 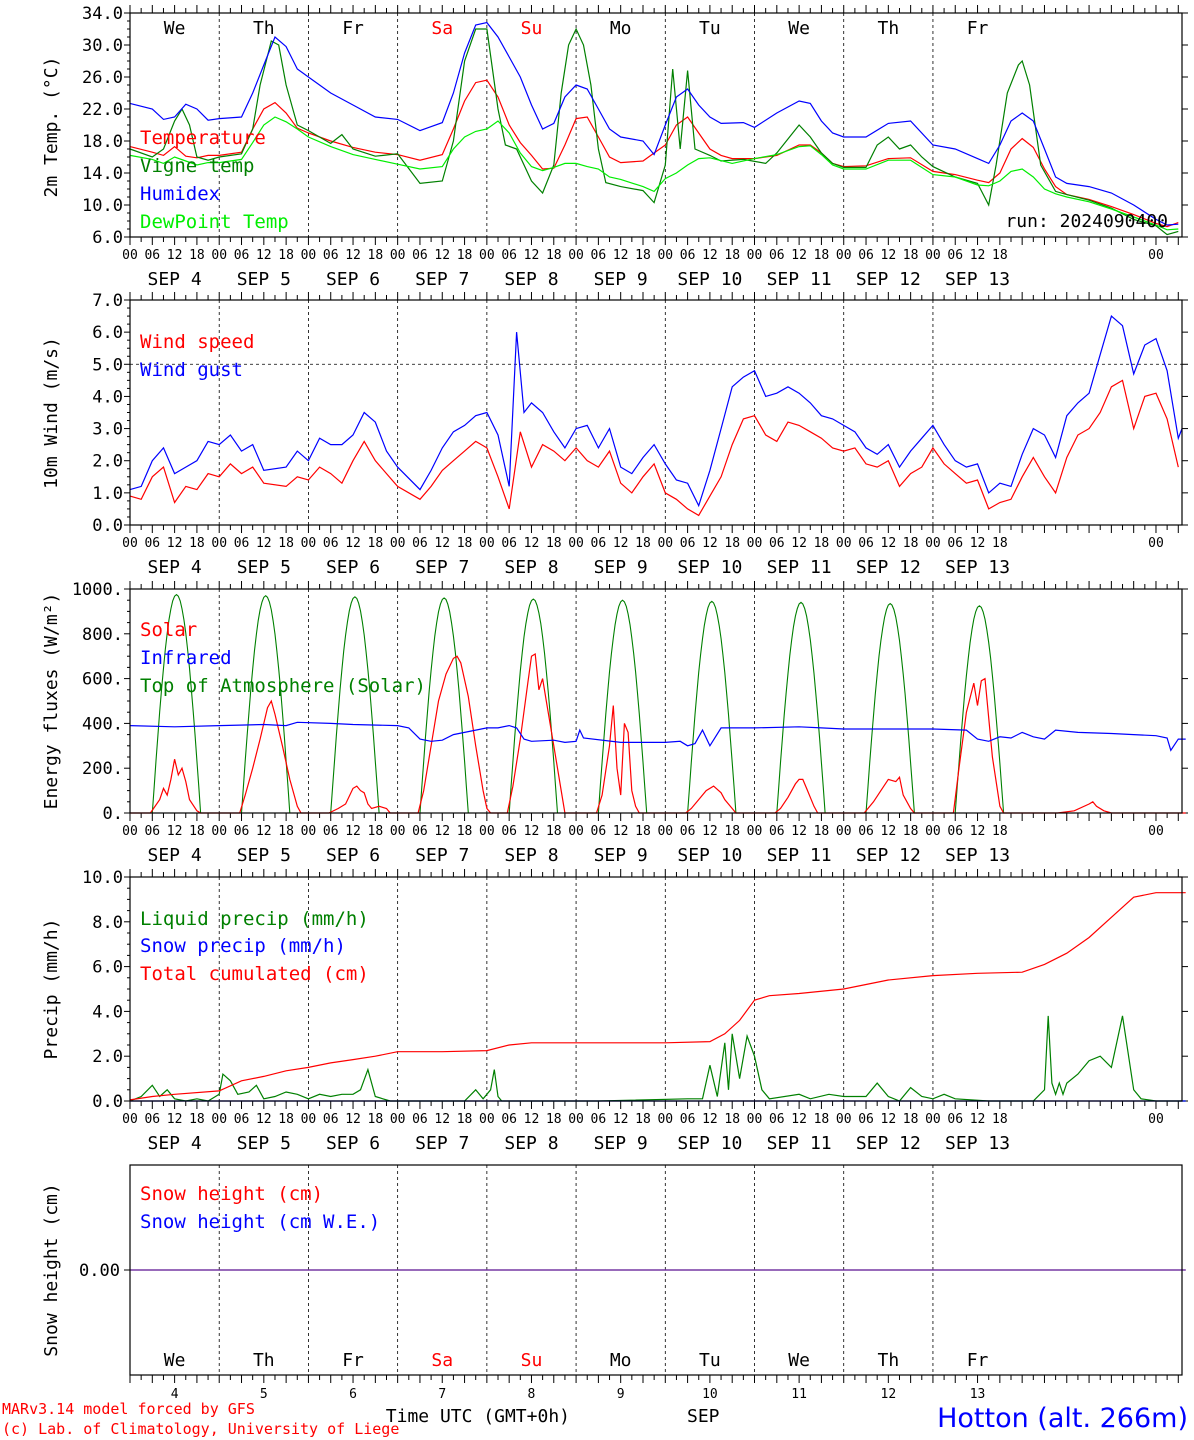 What do you see at coordinates (888, 1360) in the screenshot?
I see `day-name-label: Th` at bounding box center [888, 1360].